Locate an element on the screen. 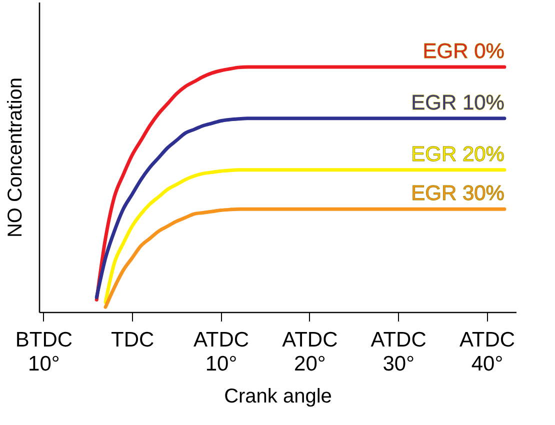  series-label: EGR 30% is located at coordinates (457, 194).